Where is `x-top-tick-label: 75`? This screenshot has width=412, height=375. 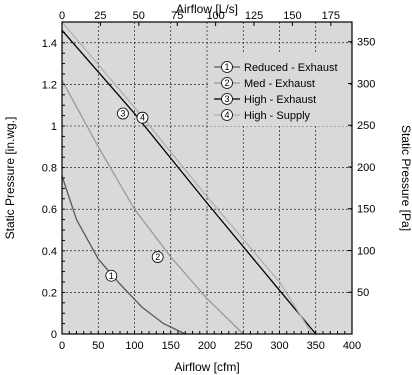
x-top-tick-label: 75 is located at coordinates (177, 16).